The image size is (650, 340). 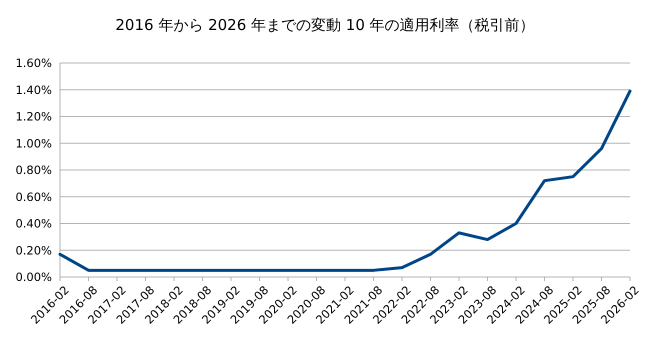 What do you see at coordinates (33, 170) in the screenshot?
I see `y-tick-label: 0.80%` at bounding box center [33, 170].